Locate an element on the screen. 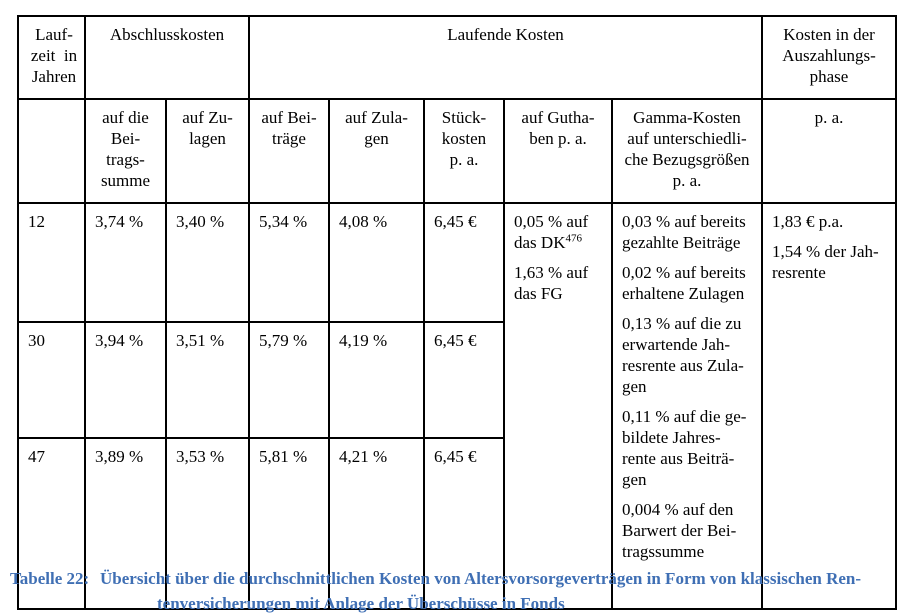 The width and height of the screenshot is (911, 616). cell-laufzeit: 30 is located at coordinates (51, 380).